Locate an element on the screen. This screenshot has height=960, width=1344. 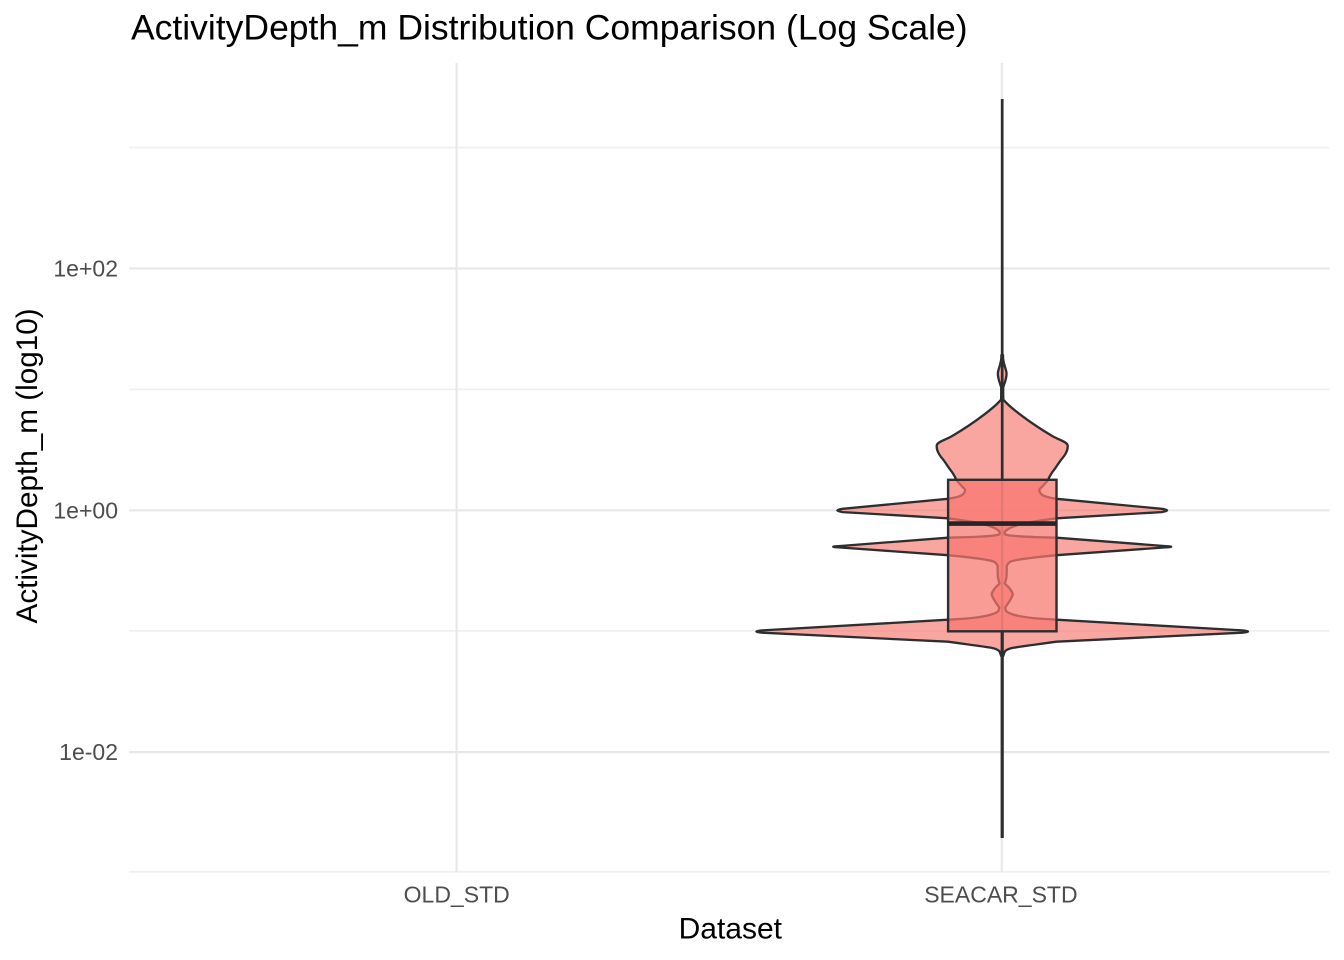
svg-text: Dataset is located at coordinates (731, 928).